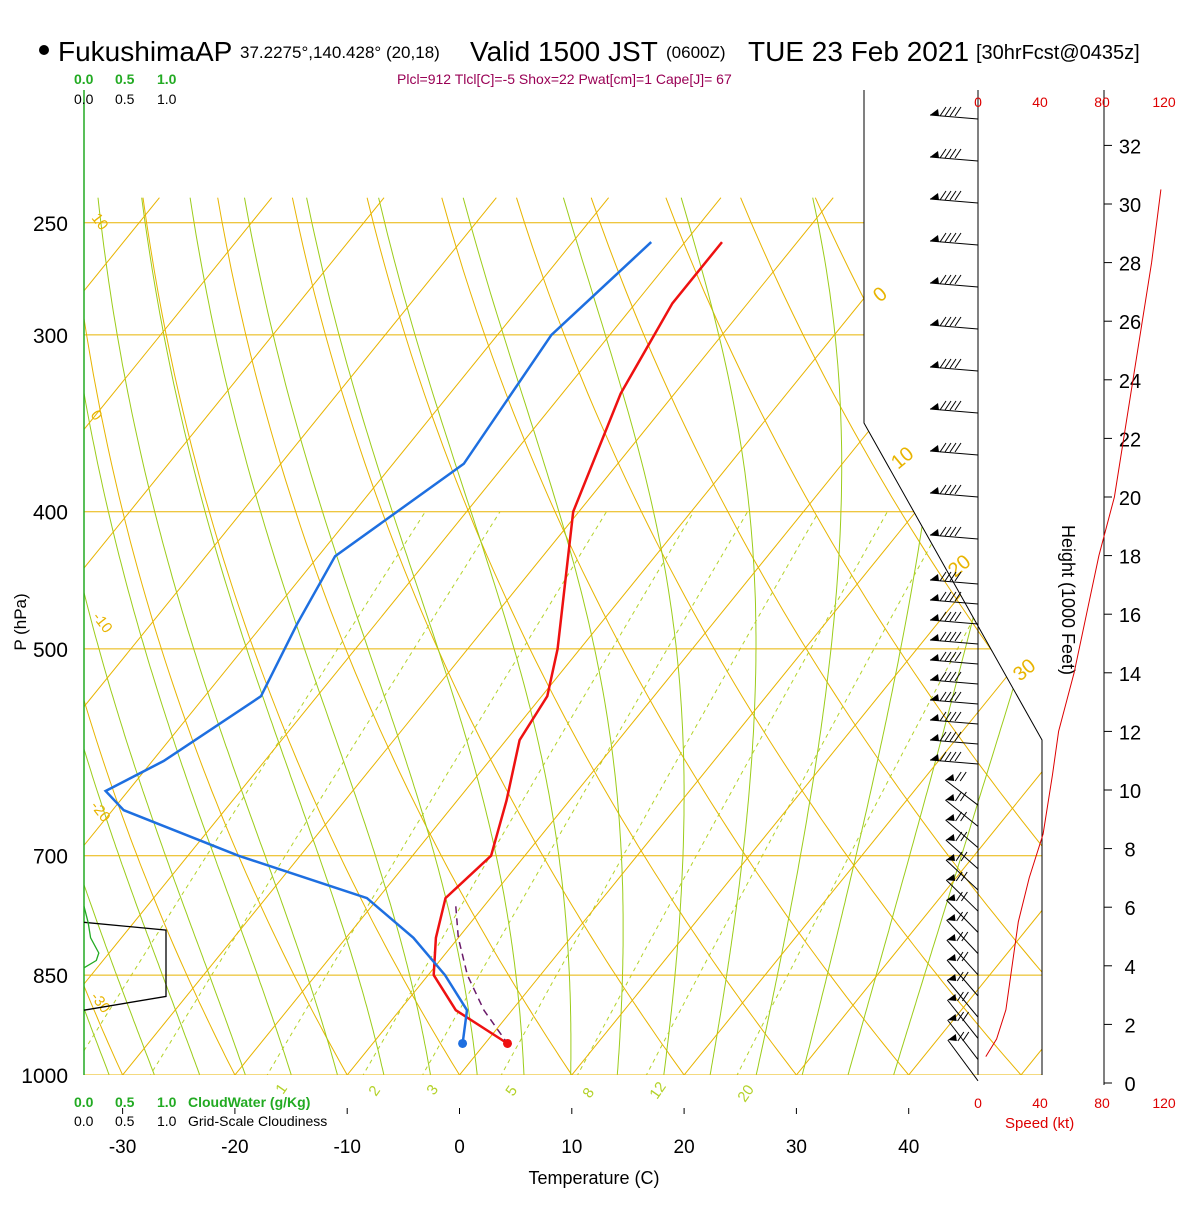  Describe the element at coordinates (1129, 968) in the screenshot. I see `height-tick-label: 4` at that location.